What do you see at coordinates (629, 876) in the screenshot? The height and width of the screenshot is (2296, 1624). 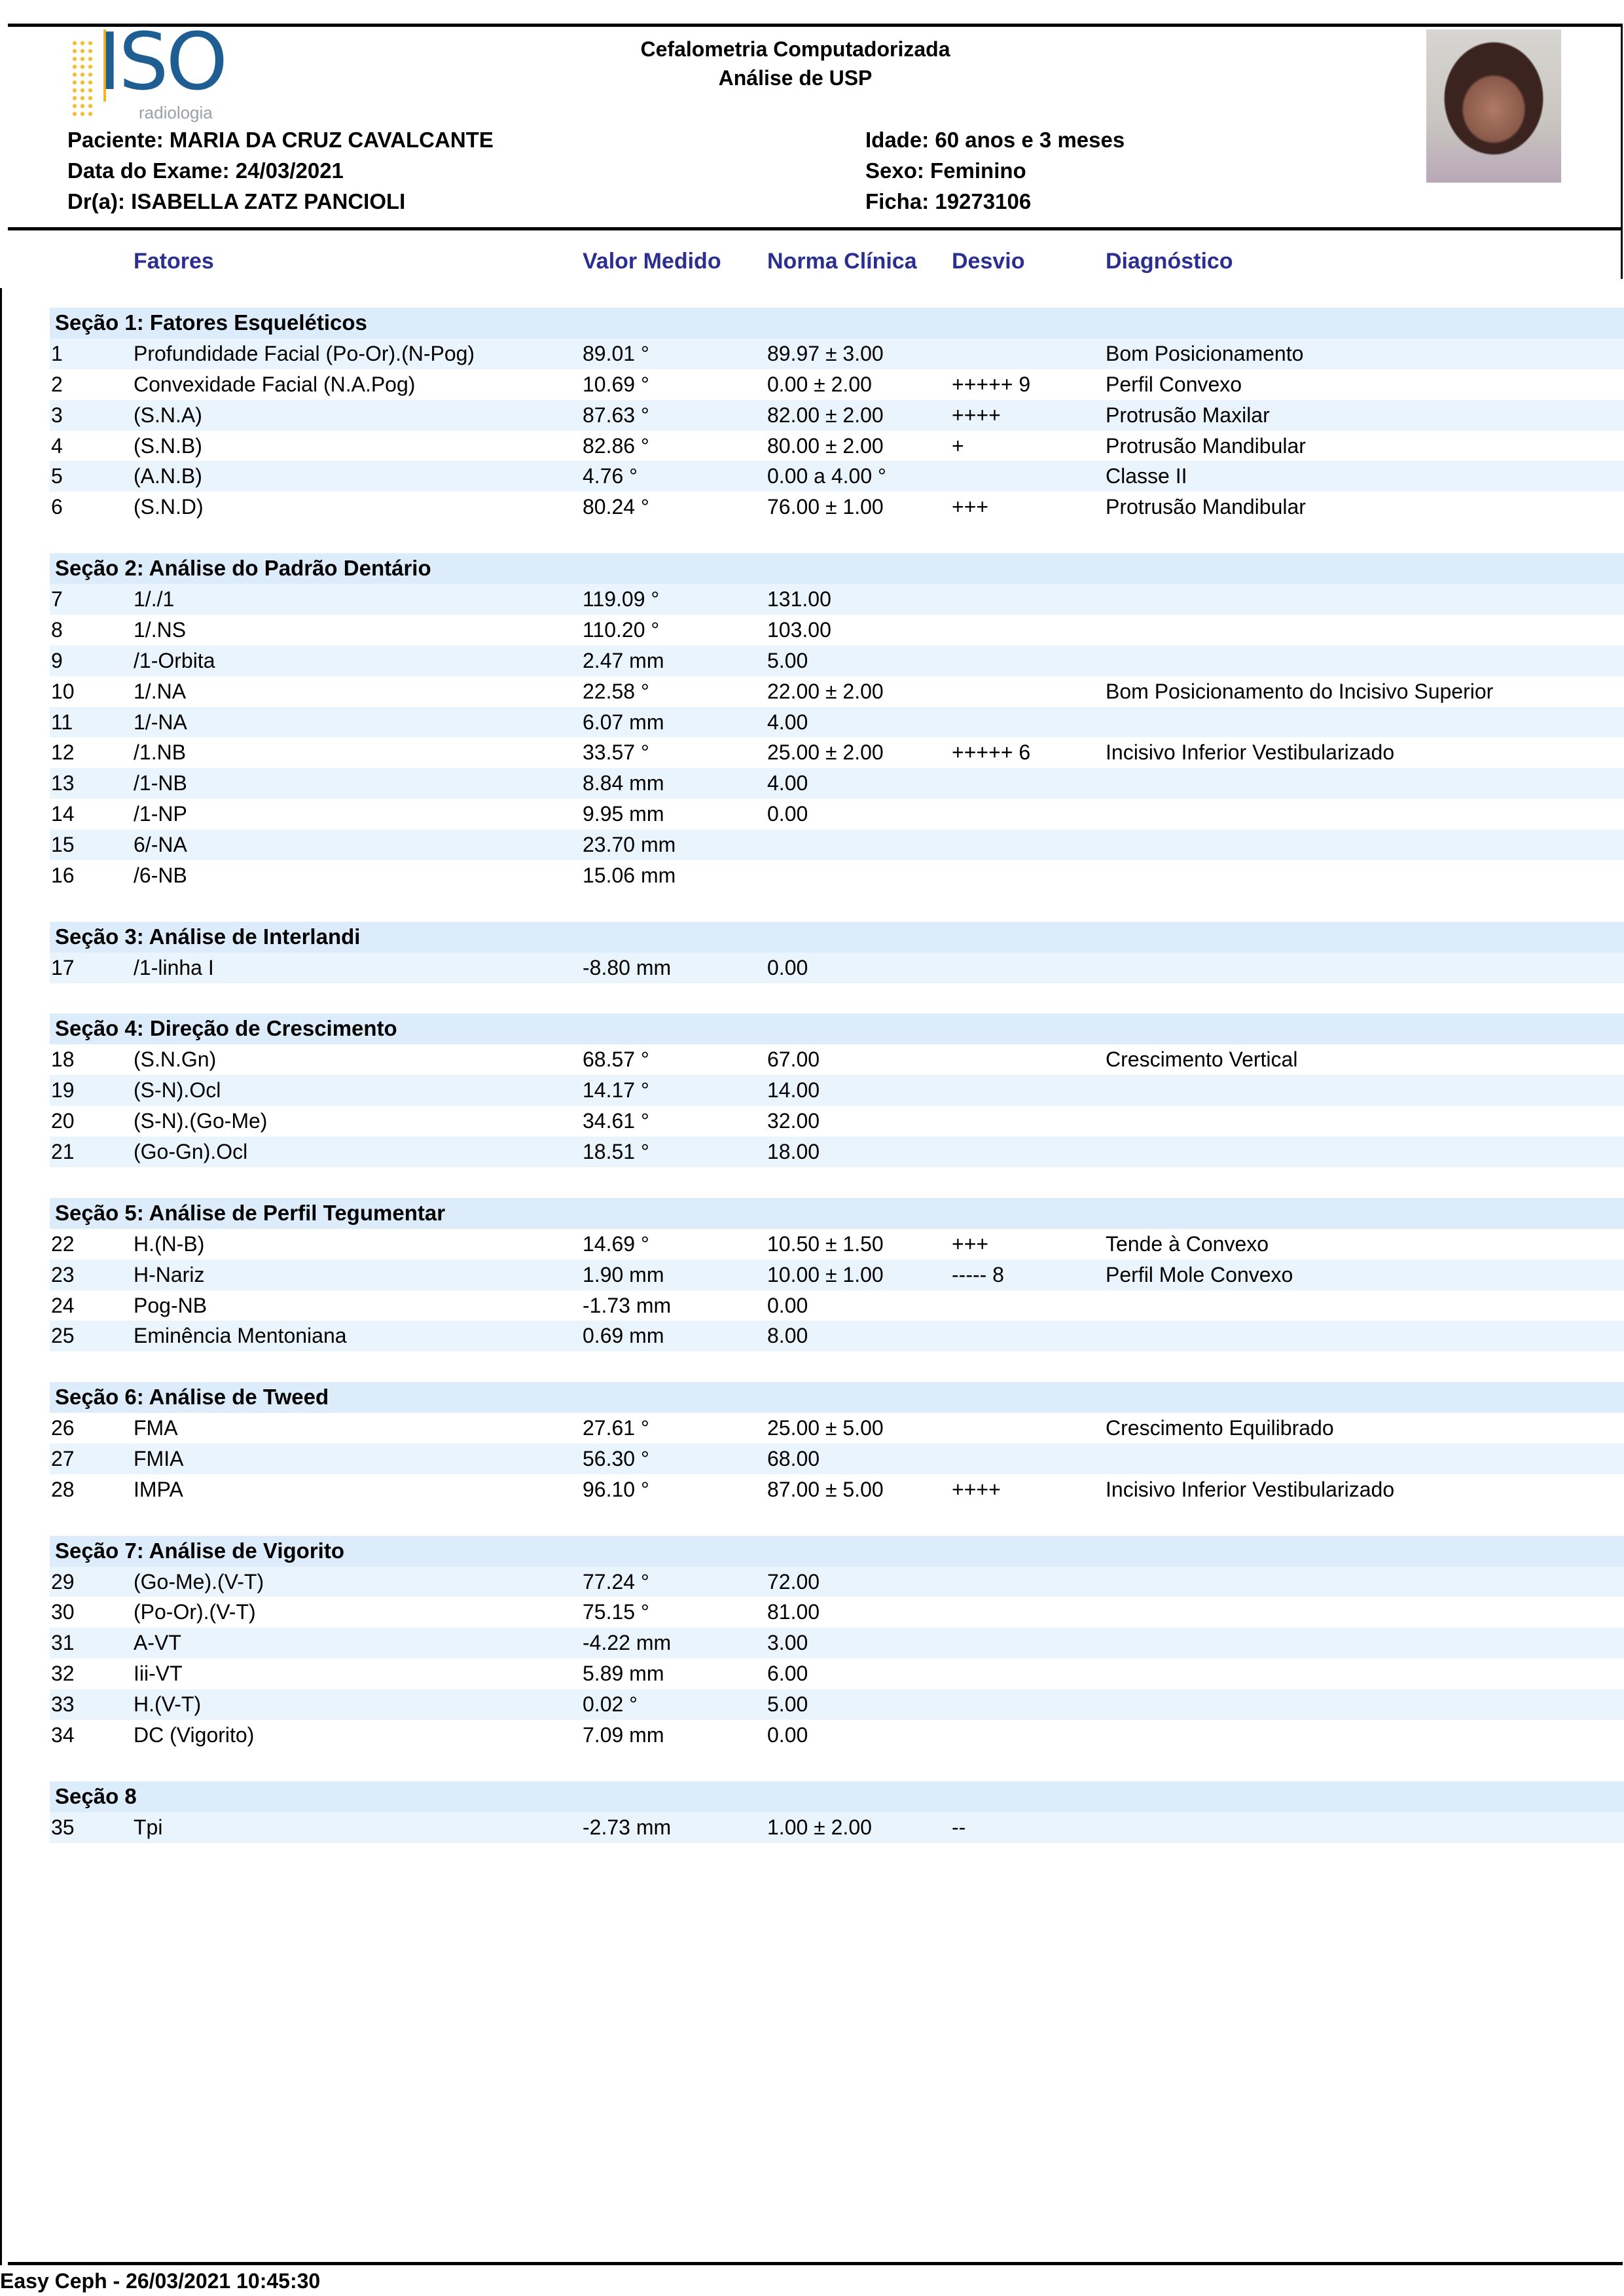 I see `row-measured-value: 15.06 mm` at bounding box center [629, 876].